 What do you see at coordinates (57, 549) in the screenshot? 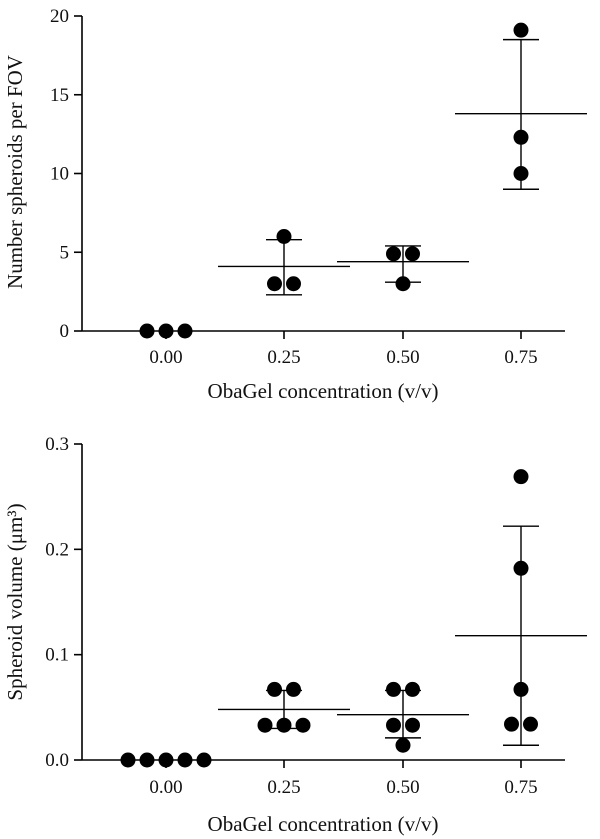
I see `y-tick-label: 0.2` at bounding box center [57, 549].